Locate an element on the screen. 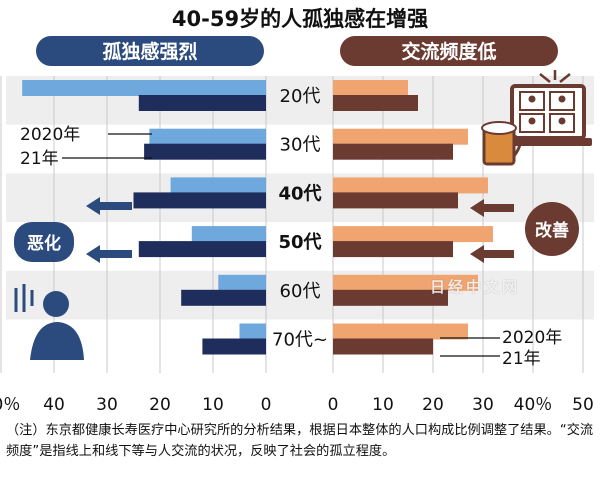 Image resolution: width=600 pixels, height=488 pixels. beer-mug-icon is located at coordinates (501, 143).